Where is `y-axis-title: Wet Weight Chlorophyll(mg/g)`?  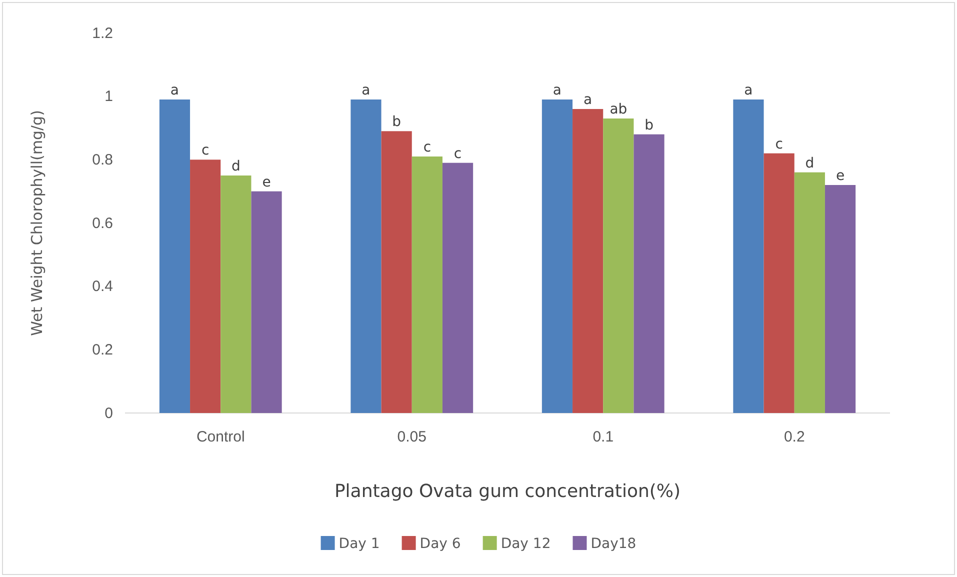 y-axis-title: Wet Weight Chlorophyll(mg/g) is located at coordinates (37, 223).